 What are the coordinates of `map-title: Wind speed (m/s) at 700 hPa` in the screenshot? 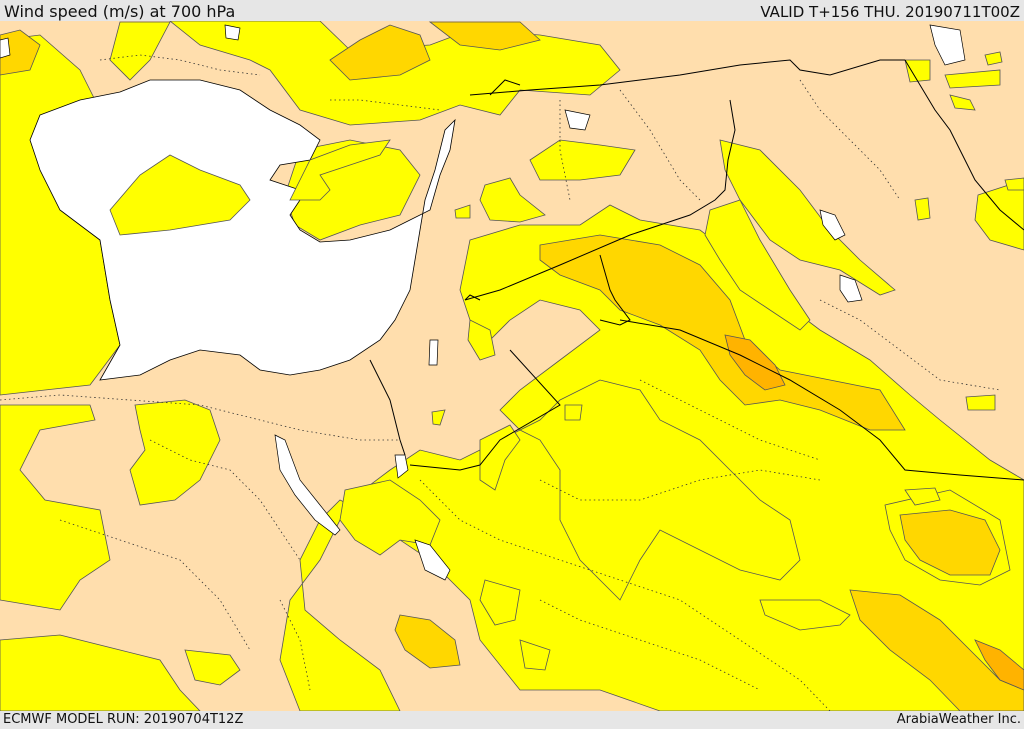 It's located at (120, 11).